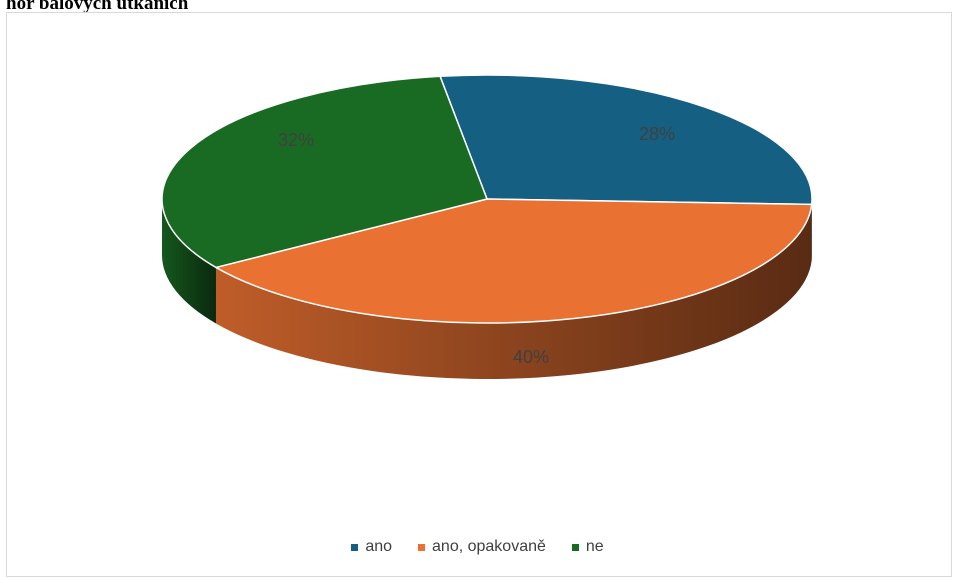  Describe the element at coordinates (531, 357) in the screenshot. I see `data-label-ano-opakovan-: 40%` at that location.